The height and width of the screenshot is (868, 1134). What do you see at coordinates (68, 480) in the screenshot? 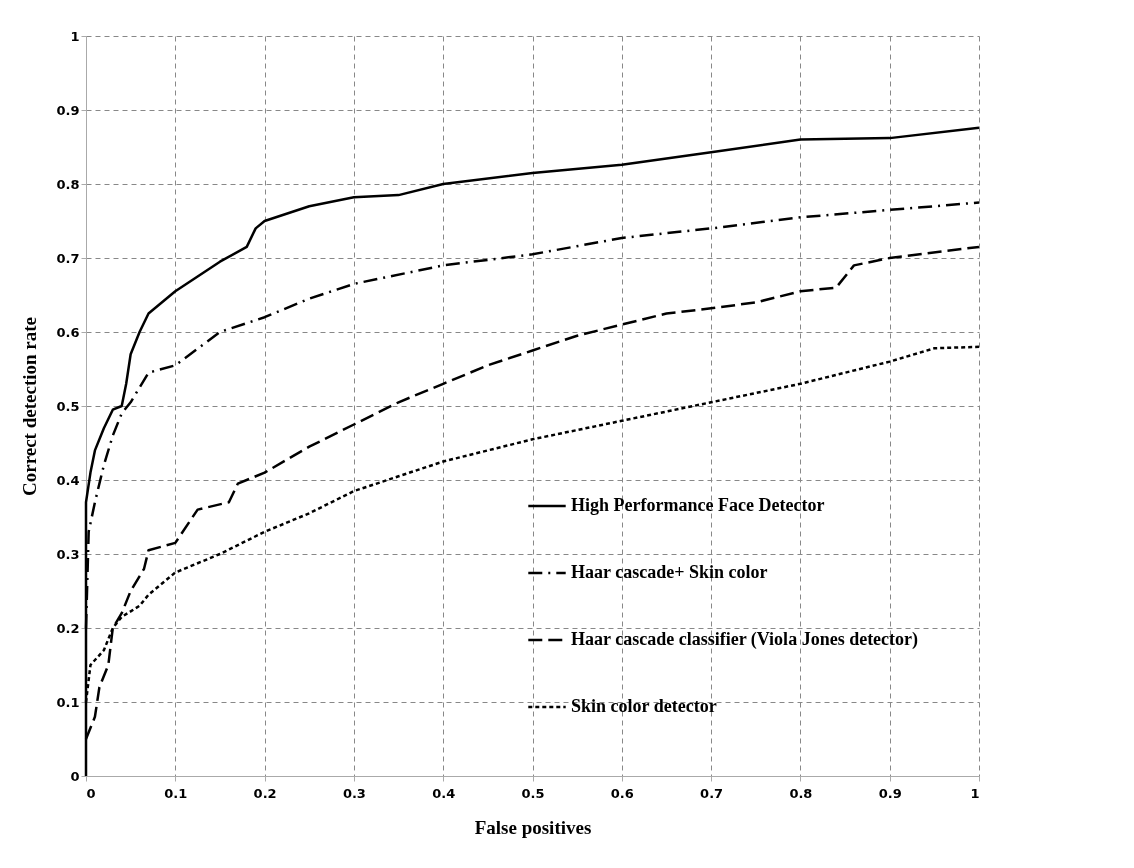
I see `y-tick-label: 0.4` at bounding box center [68, 480].